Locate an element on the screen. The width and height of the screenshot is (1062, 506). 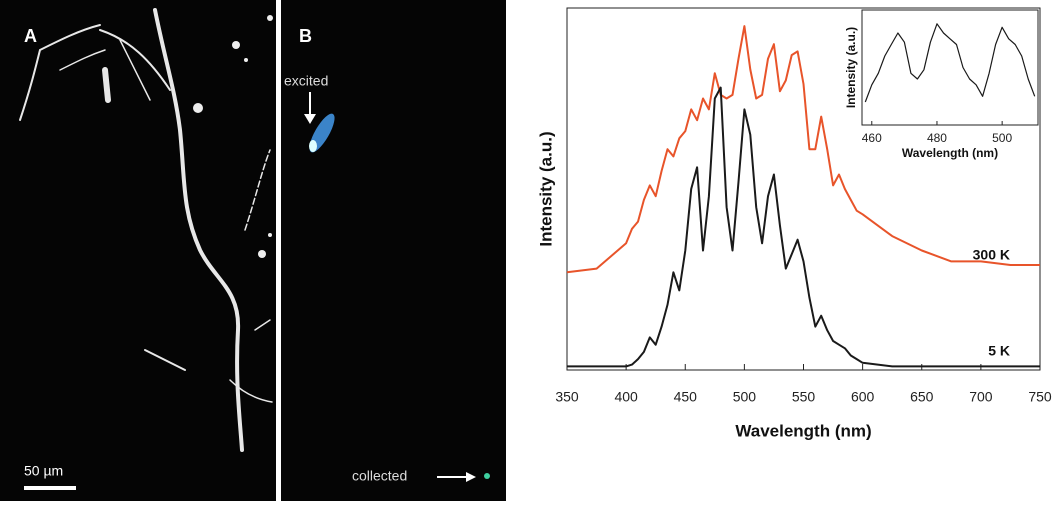
x-tick-label: 750 is located at coordinates (1040, 397).